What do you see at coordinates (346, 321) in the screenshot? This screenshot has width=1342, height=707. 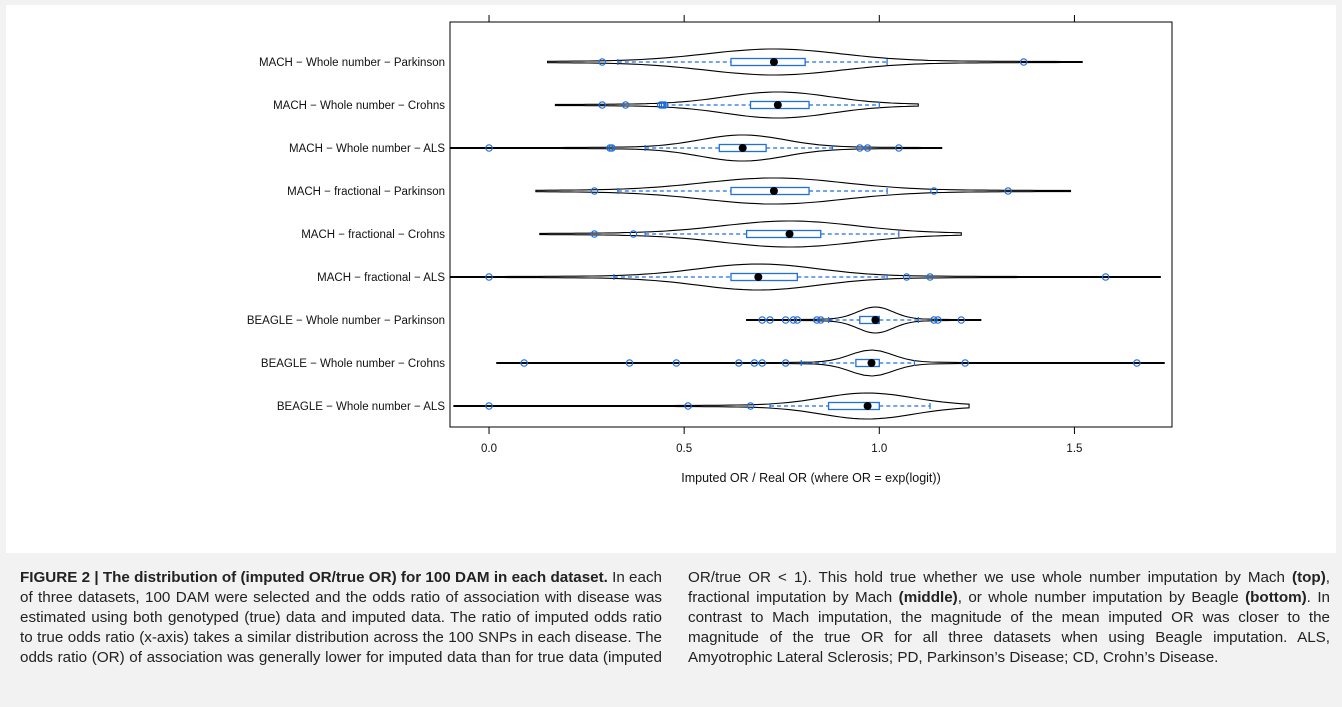 I see `row-label: BEAGLE − Whole number − Parkinson` at bounding box center [346, 321].